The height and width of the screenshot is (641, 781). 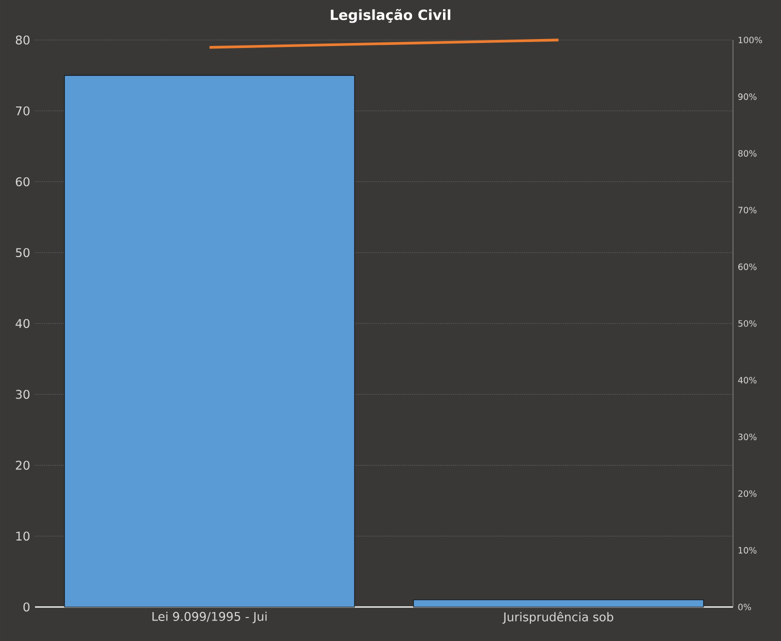 I want to click on y2-tick-label: 10%, so click(x=747, y=550).